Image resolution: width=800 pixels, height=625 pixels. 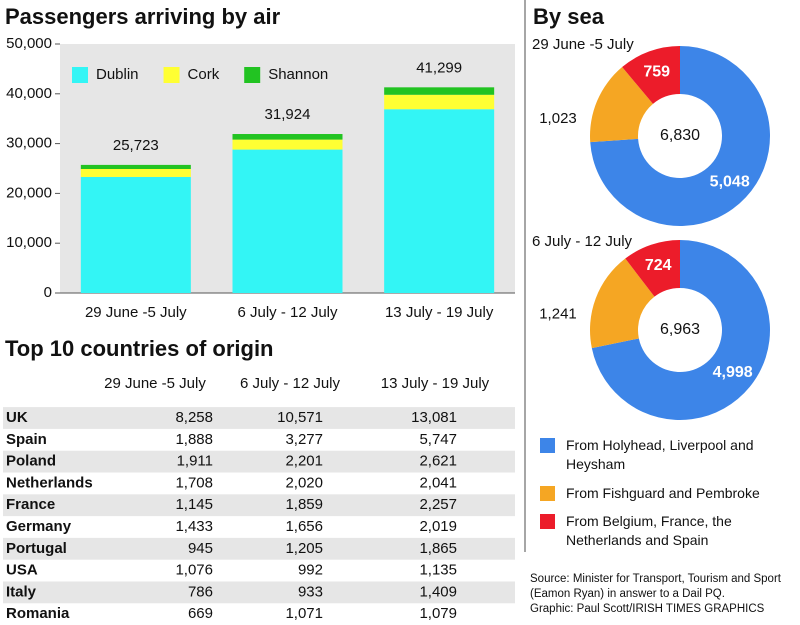 What do you see at coordinates (26, 439) in the screenshot?
I see `row-label: Spain` at bounding box center [26, 439].